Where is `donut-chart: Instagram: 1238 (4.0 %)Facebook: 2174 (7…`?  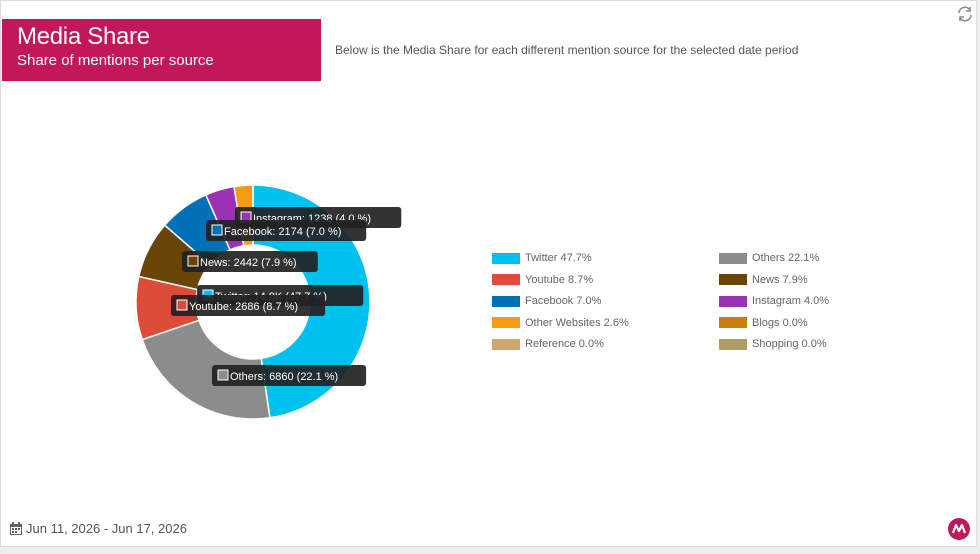
donut-chart: Instagram: 1238 (4.0 %)Facebook: 2174 (7… is located at coordinates (268, 302).